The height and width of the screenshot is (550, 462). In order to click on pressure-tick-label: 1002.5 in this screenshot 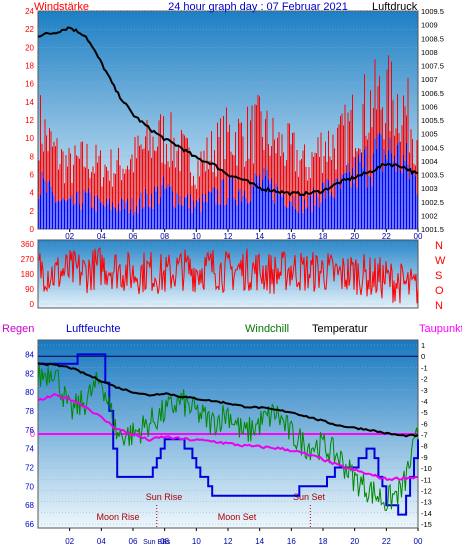, I will do `click(432, 202)`.